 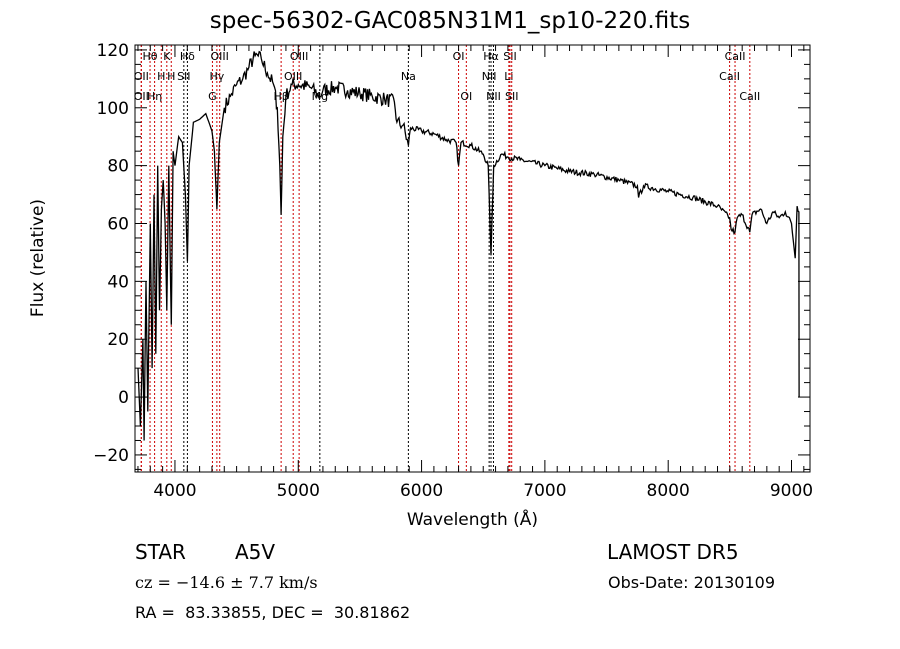 What do you see at coordinates (508, 76) in the screenshot?
I see `spectral-line-label: Li` at bounding box center [508, 76].